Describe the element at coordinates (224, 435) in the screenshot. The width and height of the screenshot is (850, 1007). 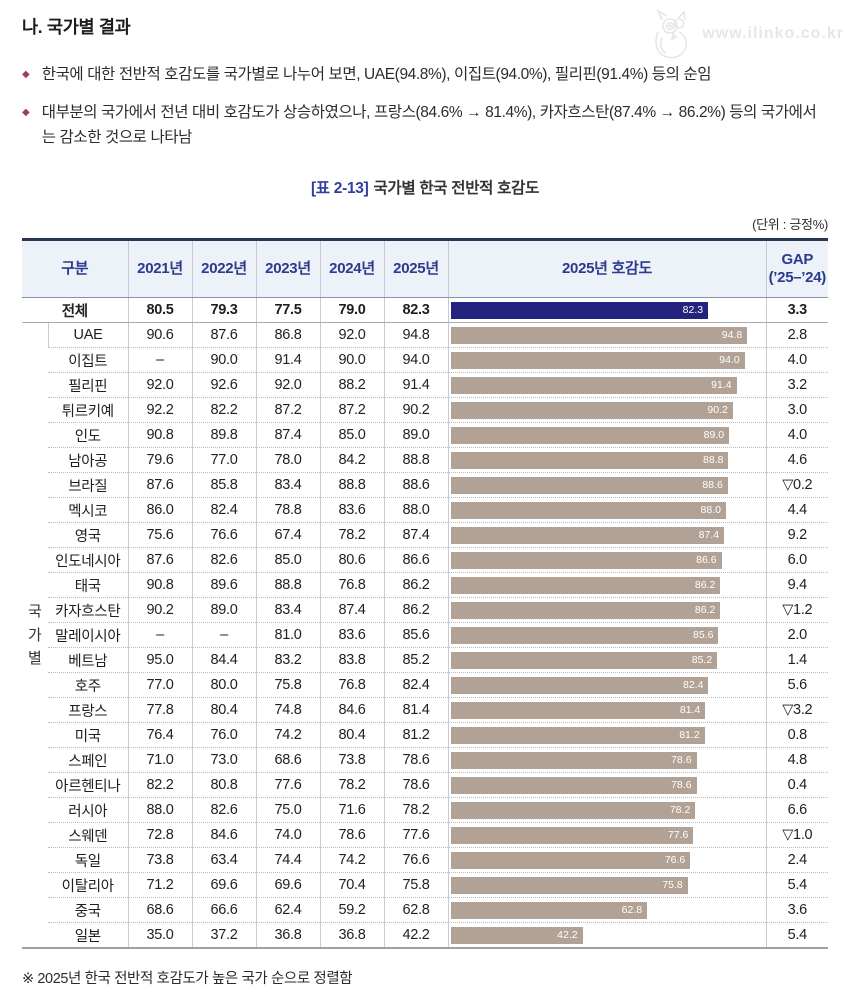
I see `year-value-2022: 89.8` at that location.